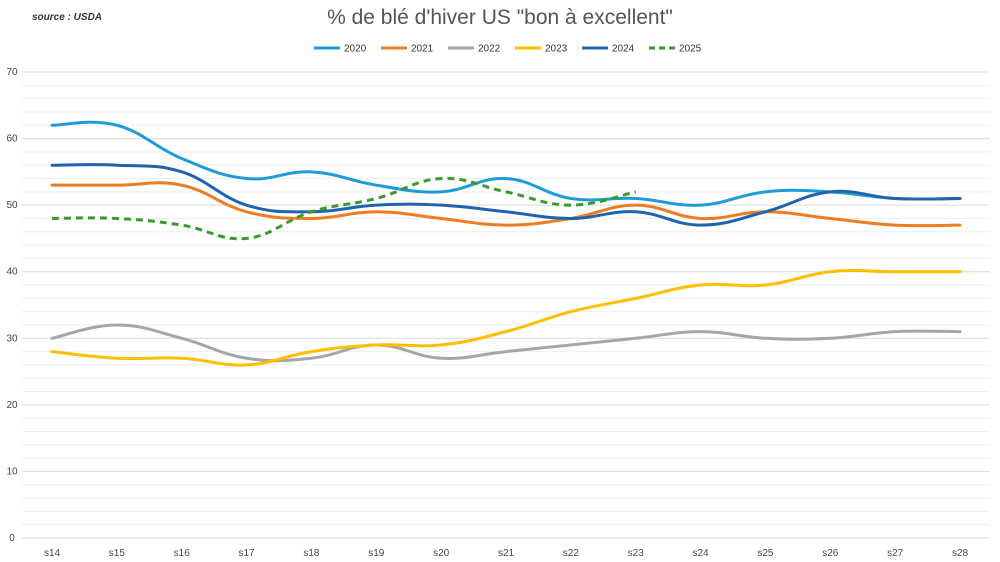  What do you see at coordinates (556, 49) in the screenshot?
I see `legend-label-2023: 2023` at bounding box center [556, 49].